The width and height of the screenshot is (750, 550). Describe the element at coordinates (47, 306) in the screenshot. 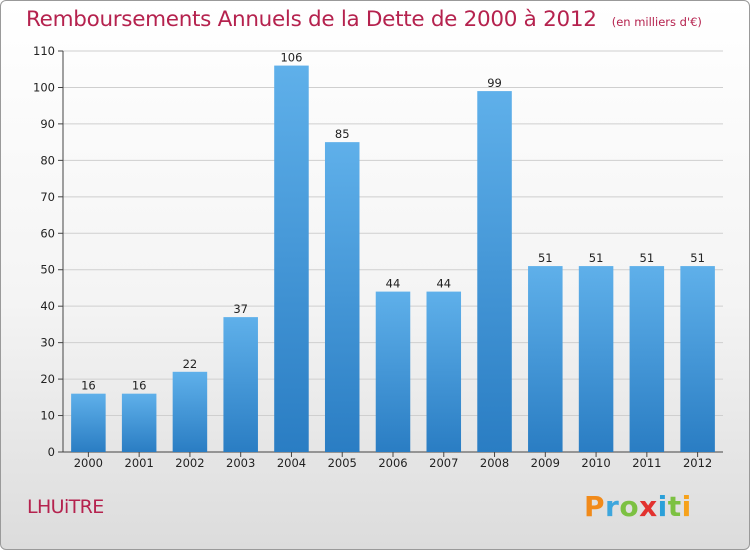

I see `y-tick-label: 40` at that location.